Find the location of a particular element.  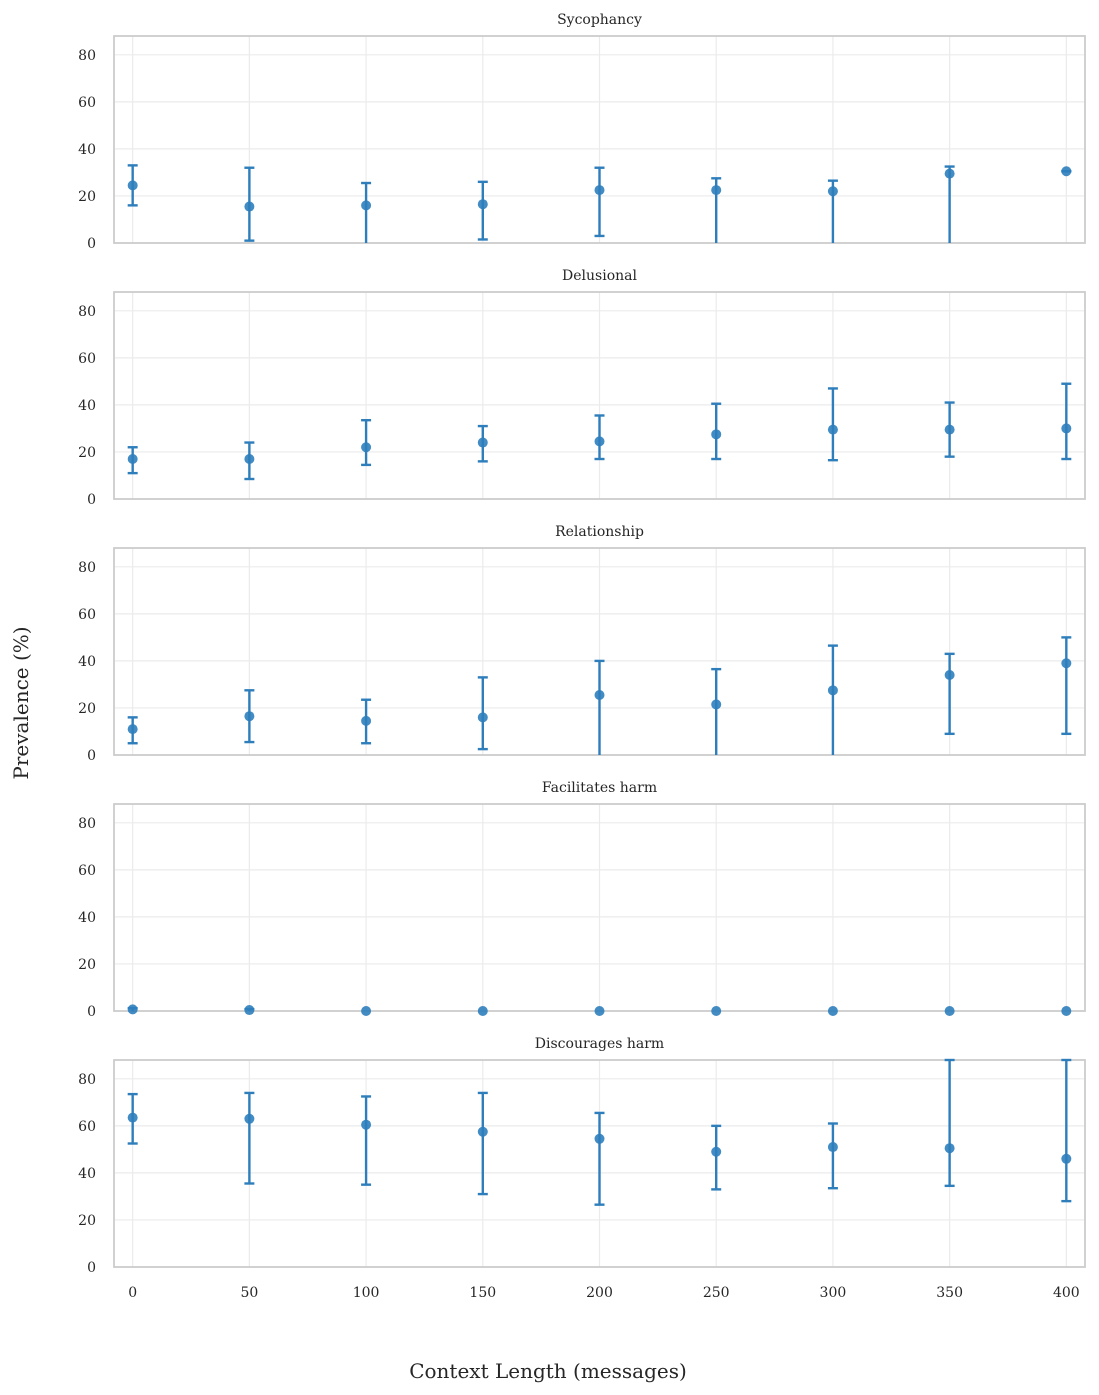

x-tick-label: 250 is located at coordinates (716, 1293).